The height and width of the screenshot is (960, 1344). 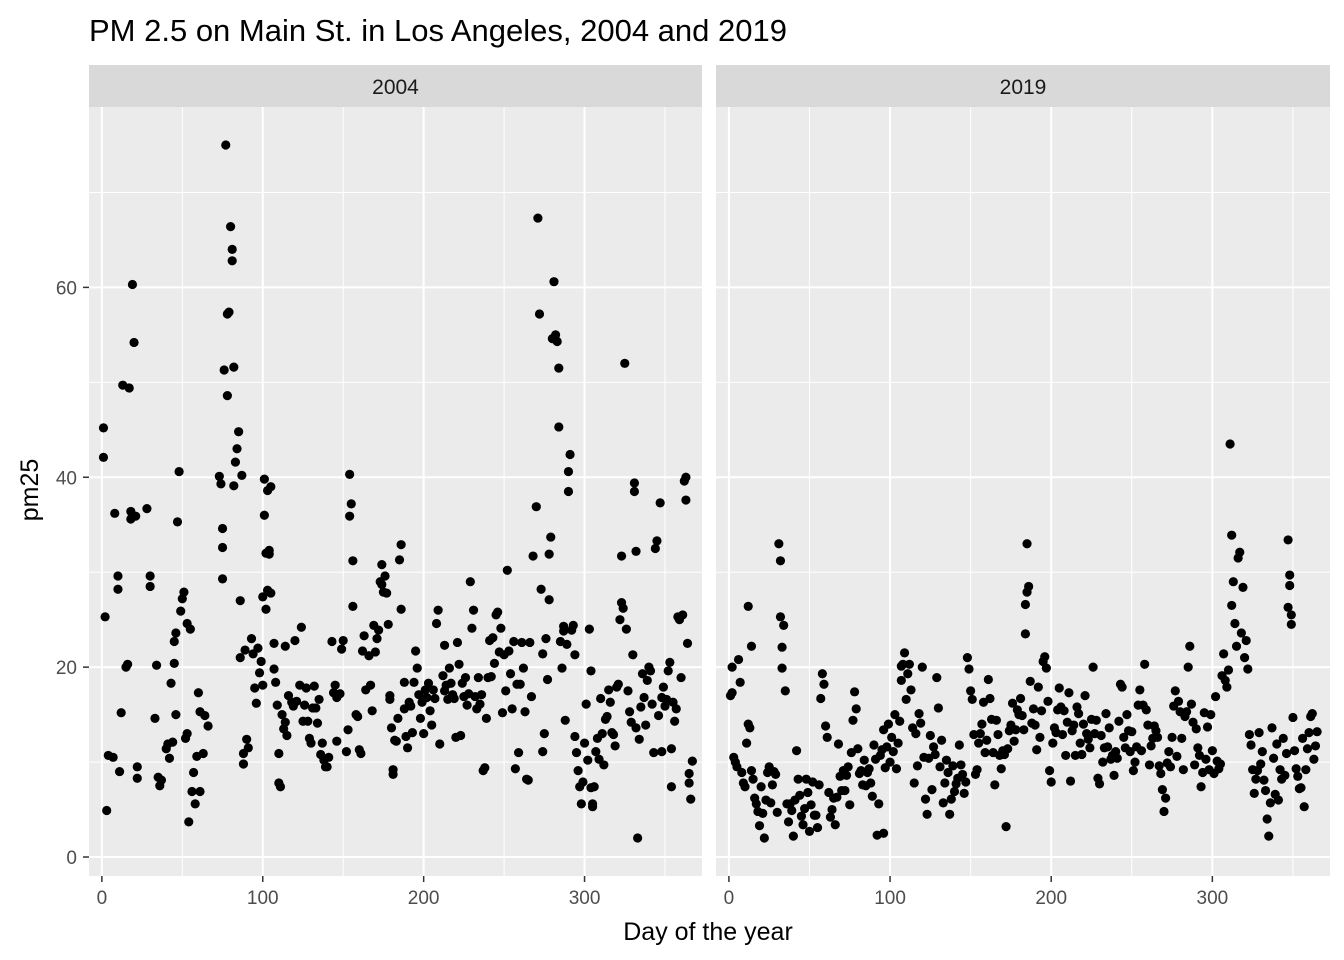 I want to click on facet-strip-label: 2019, so click(x=1023, y=87).